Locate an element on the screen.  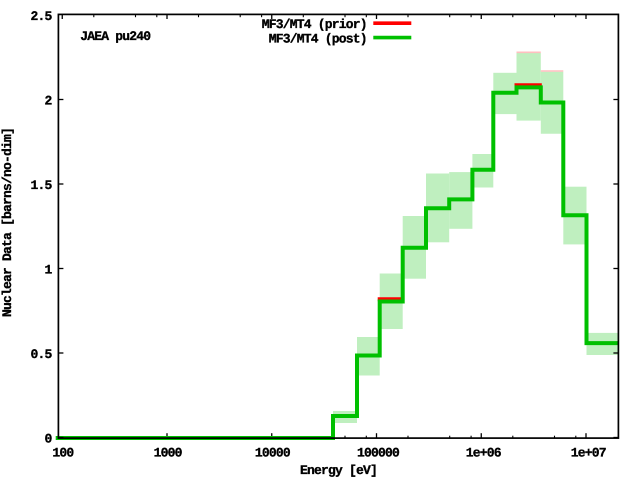
svg-text: 100000 is located at coordinates (378, 453).